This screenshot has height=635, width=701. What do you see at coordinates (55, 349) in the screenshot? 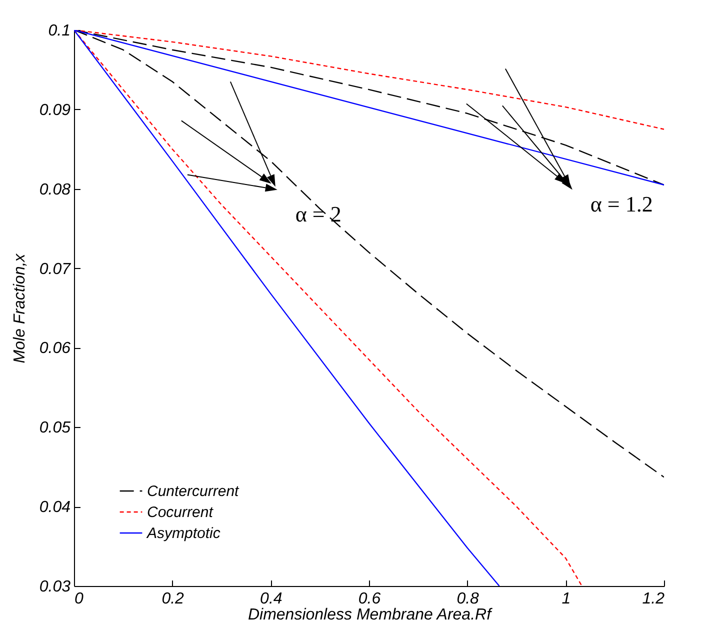
I see `y-tick-label: 0.06` at bounding box center [55, 349].